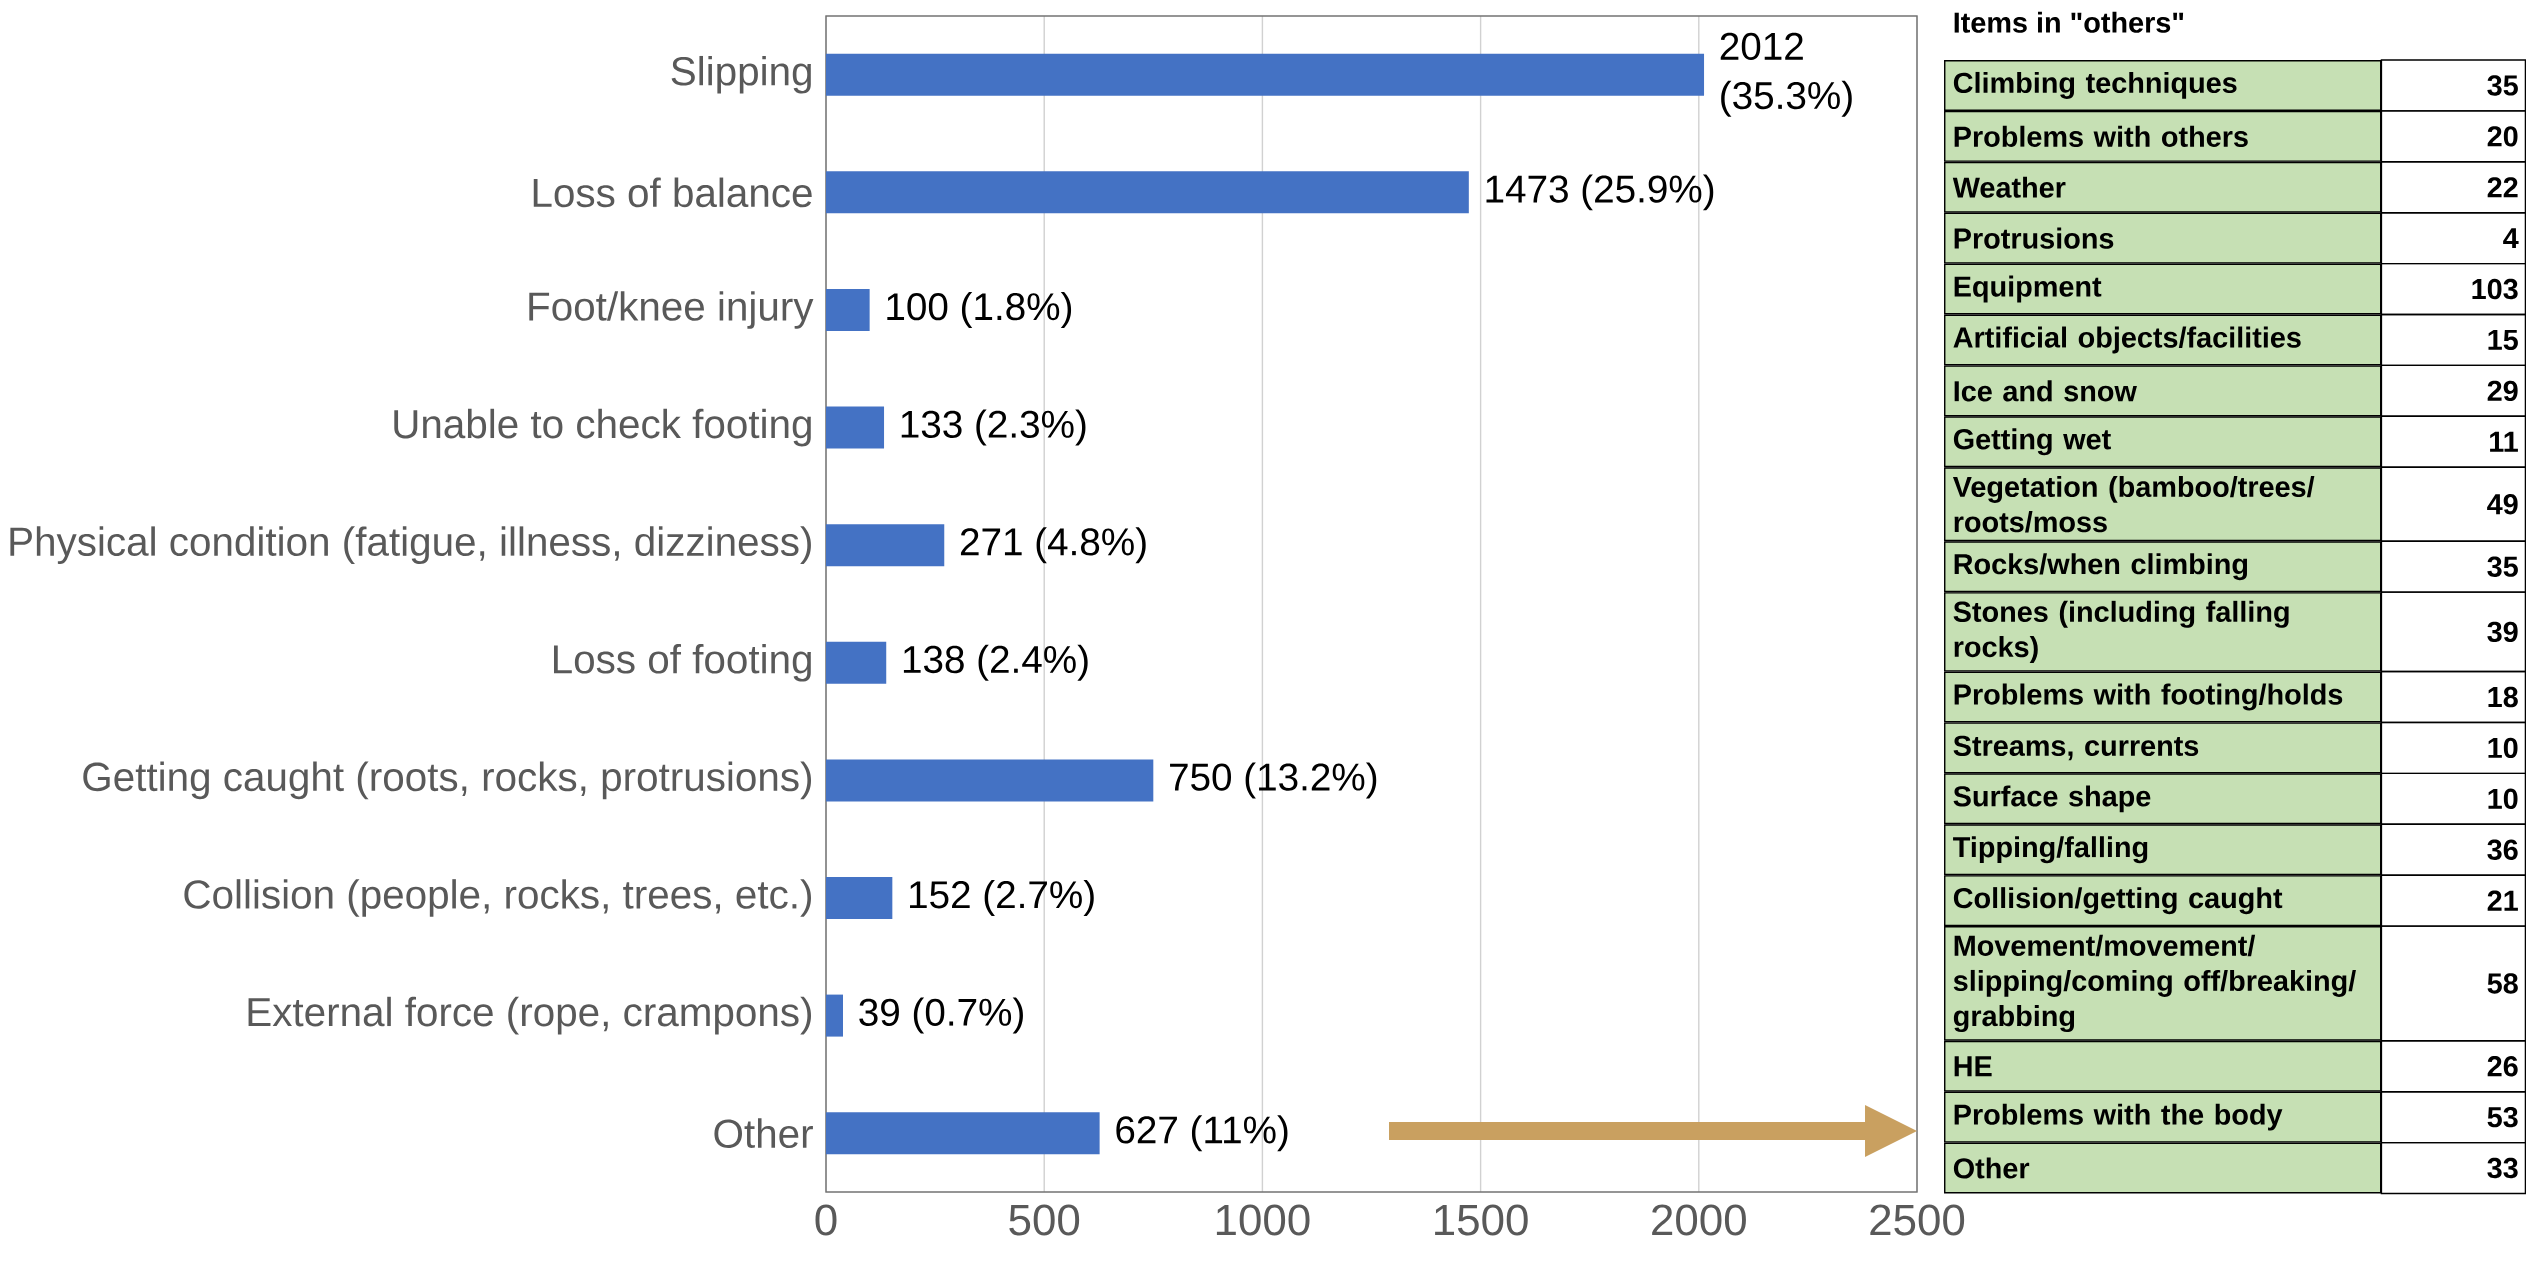 The image size is (2526, 1265). I want to click on data-label: 58, so click(2502, 983).